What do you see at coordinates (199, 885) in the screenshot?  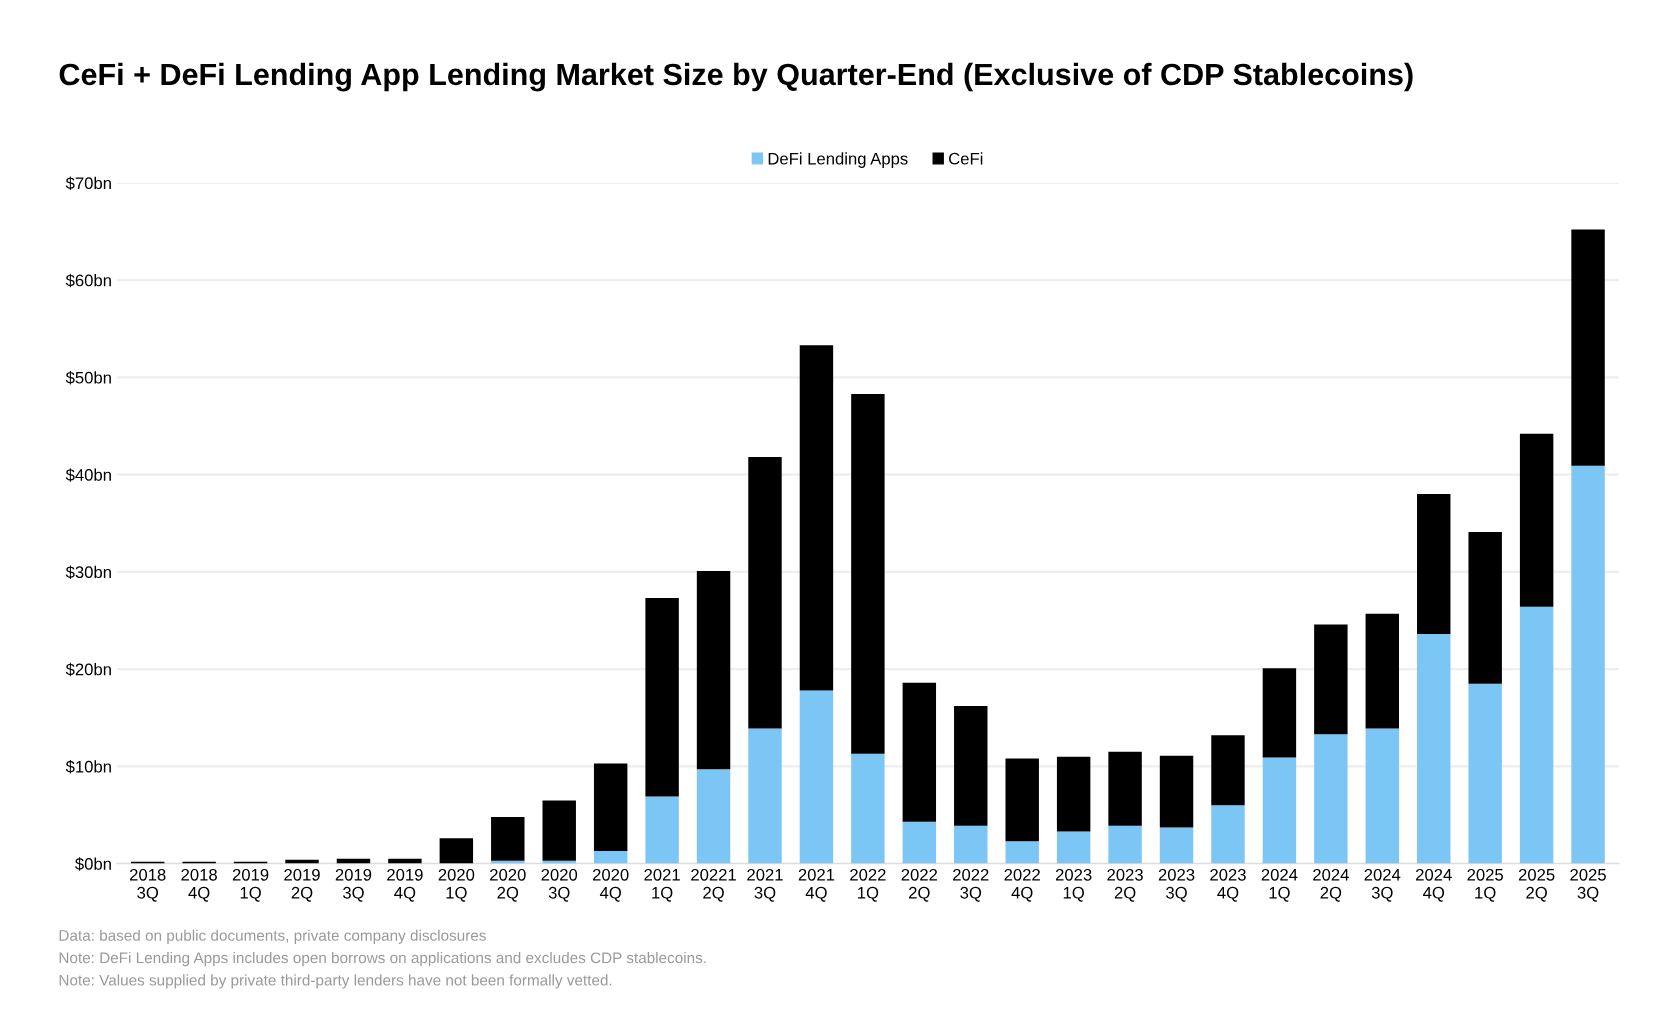 I see `x-tick-label: 2018 4Q` at bounding box center [199, 885].